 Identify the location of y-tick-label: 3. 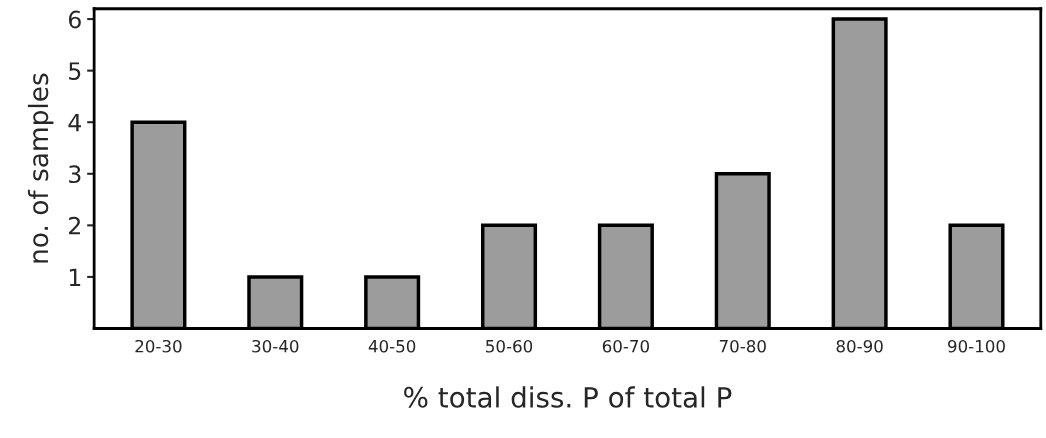
(75, 174).